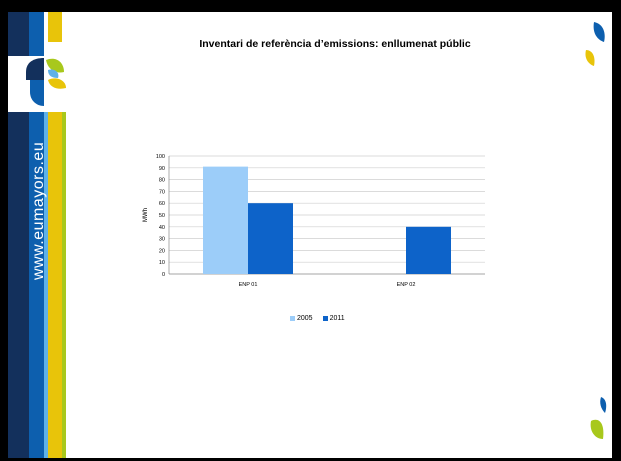 The width and height of the screenshot is (621, 461). I want to click on y-tick-label: 20, so click(162, 251).